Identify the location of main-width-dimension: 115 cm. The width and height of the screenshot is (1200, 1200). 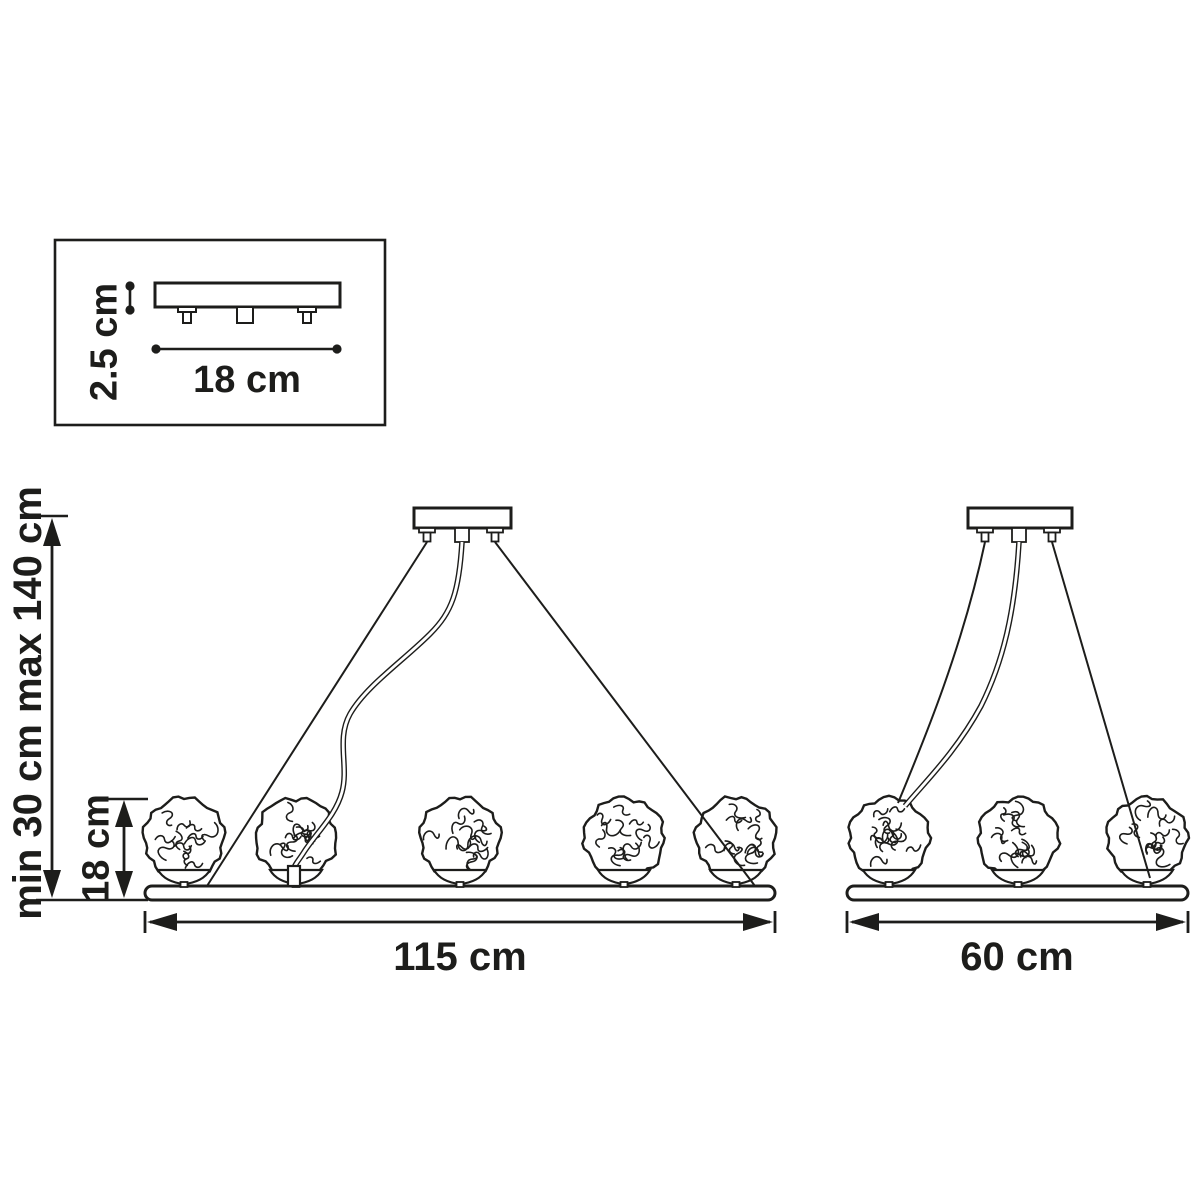
(460, 945).